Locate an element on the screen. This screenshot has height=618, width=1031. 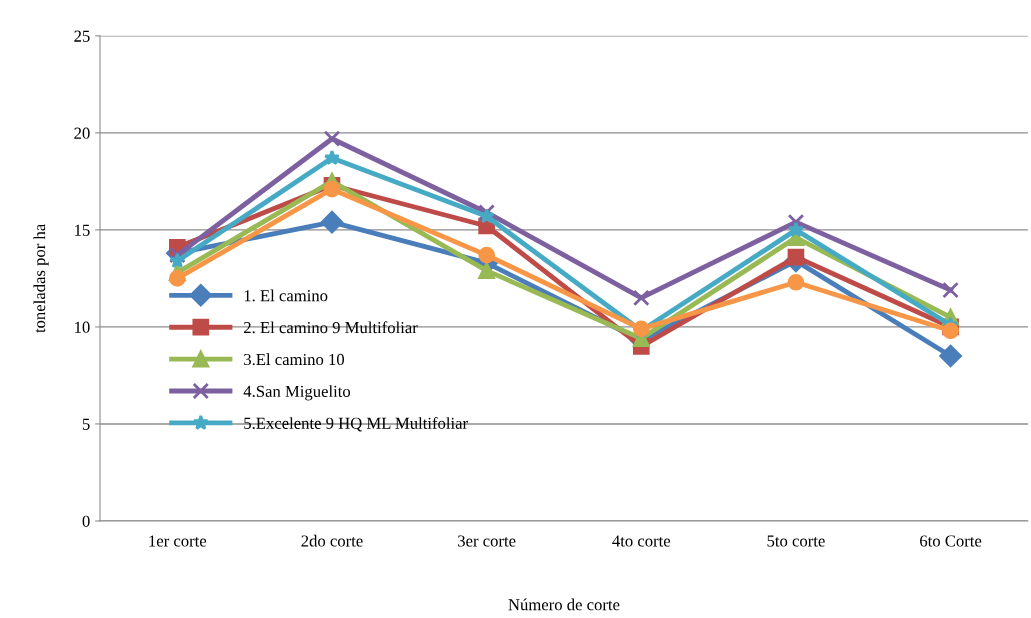
y-tick-label: 25 is located at coordinates (82, 36).